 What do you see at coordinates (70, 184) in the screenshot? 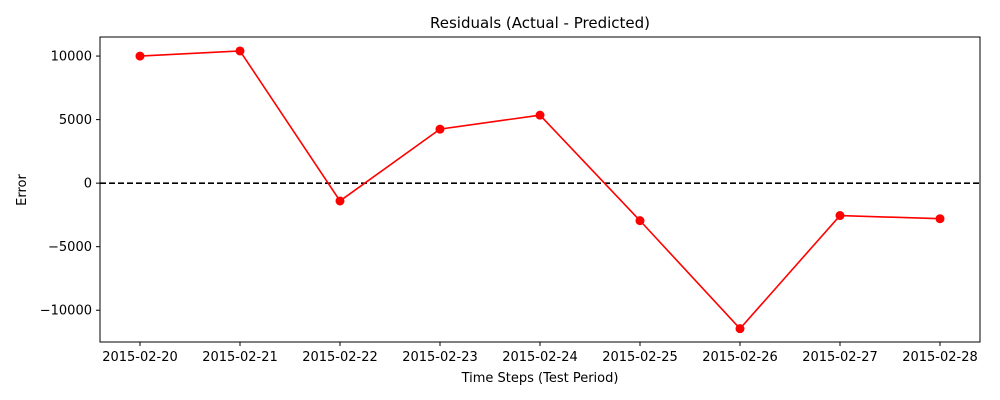
I see `y-axis: 10000 5000 0 −5000 −10000` at bounding box center [70, 184].